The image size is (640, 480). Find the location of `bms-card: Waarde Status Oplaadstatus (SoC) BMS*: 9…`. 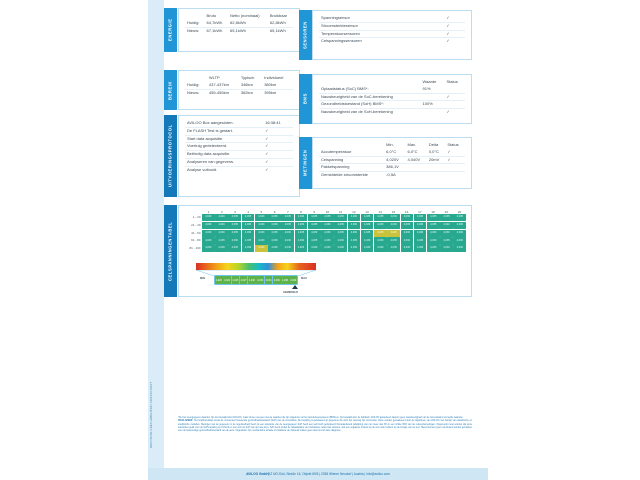

bms-card: Waarde Status Oplaadstatus (SoC) BMS*: 9… is located at coordinates (392, 99).